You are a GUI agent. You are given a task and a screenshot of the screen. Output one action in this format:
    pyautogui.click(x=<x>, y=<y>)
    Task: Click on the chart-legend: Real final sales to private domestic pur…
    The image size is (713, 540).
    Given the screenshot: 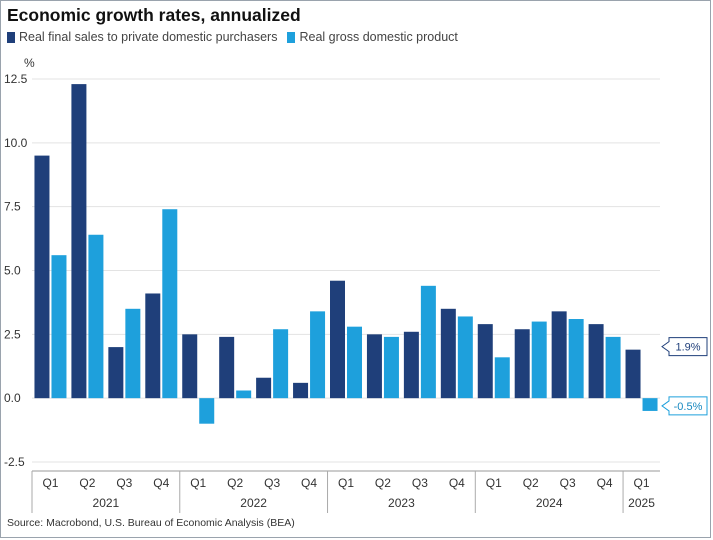 What is the action you would take?
    pyautogui.click(x=237, y=37)
    